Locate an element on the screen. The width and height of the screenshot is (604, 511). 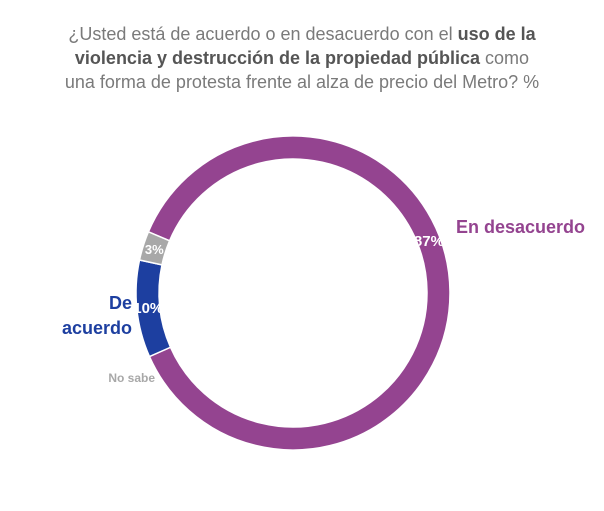
donut-value-labels: 87% 10% 3% is located at coordinates (288, 275).